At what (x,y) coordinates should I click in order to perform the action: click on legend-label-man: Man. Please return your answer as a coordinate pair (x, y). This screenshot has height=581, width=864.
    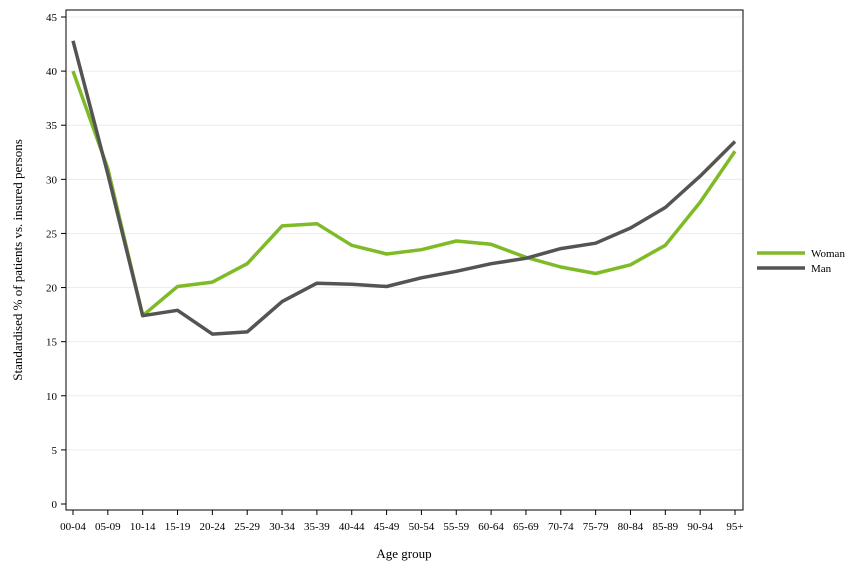
    Looking at the image, I should click on (821, 269).